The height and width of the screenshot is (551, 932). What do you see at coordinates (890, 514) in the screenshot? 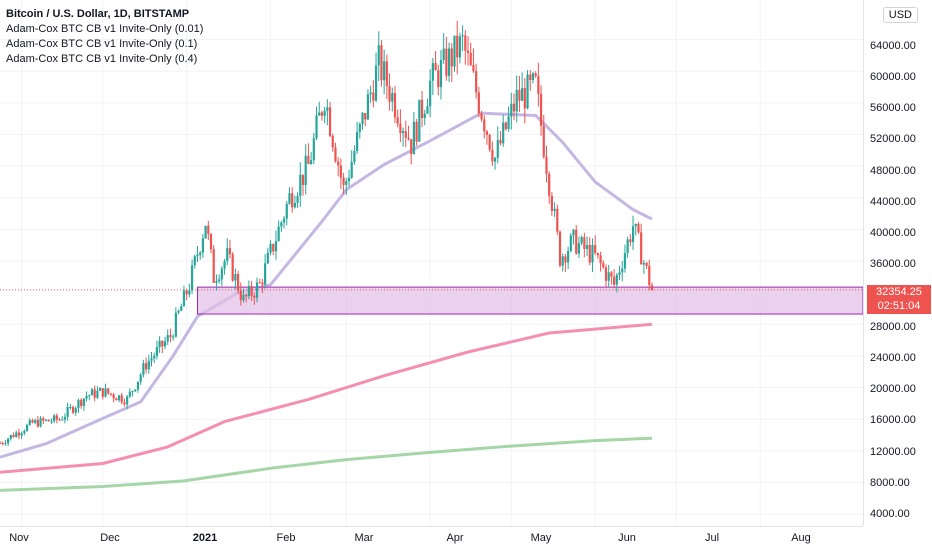
I see `price-tick: 4000.00` at bounding box center [890, 514].